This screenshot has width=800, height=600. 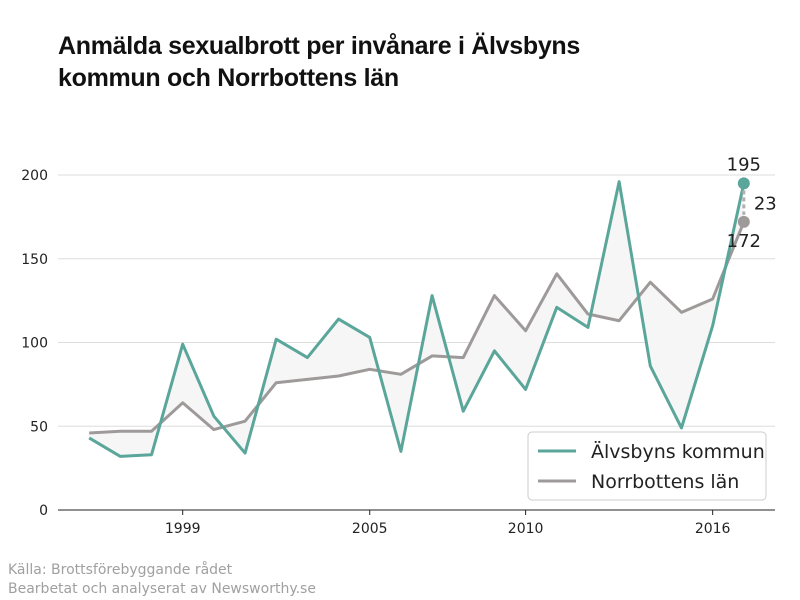 What do you see at coordinates (34, 176) in the screenshot?
I see `y-tick-label-200: 200` at bounding box center [34, 176].